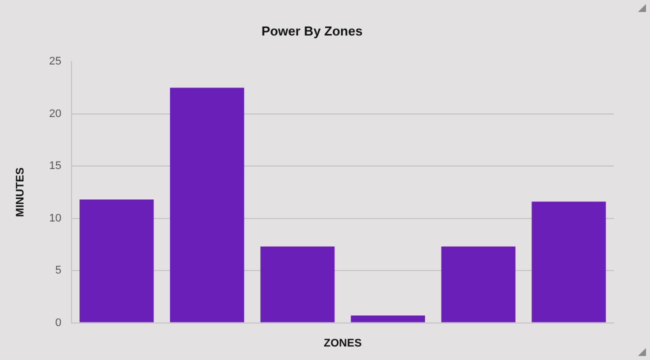  I want to click on y-tick-label: 10, so click(55, 218).